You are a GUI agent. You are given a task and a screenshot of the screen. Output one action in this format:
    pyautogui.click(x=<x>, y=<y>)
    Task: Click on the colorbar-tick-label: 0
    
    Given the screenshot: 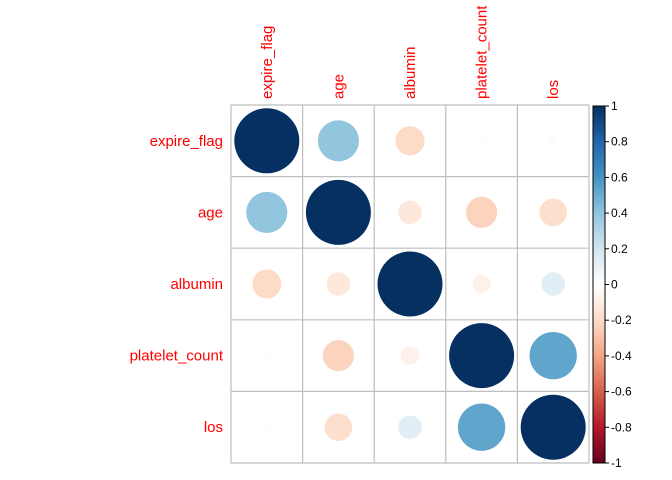 What is the action you would take?
    pyautogui.click(x=614, y=285)
    